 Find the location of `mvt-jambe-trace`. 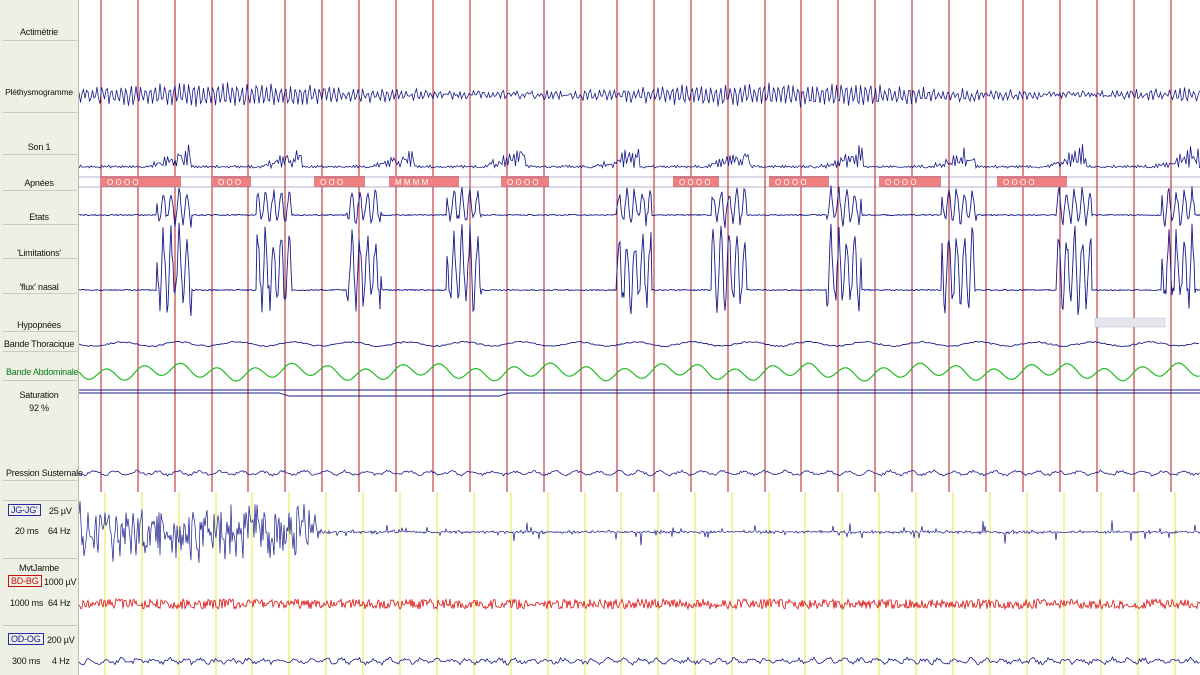

mvt-jambe-trace is located at coordinates (639, 604).